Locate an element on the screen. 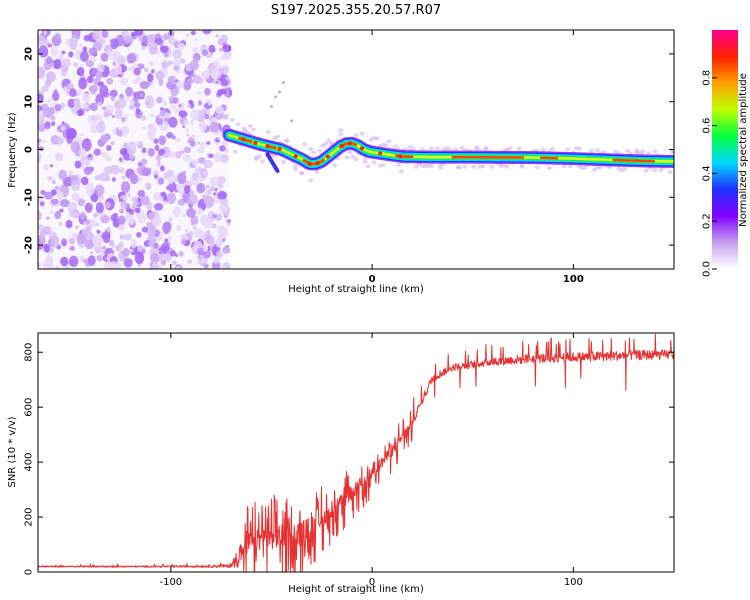 This screenshot has width=750, height=600. top-y-tick-label: 20 is located at coordinates (29, 54).